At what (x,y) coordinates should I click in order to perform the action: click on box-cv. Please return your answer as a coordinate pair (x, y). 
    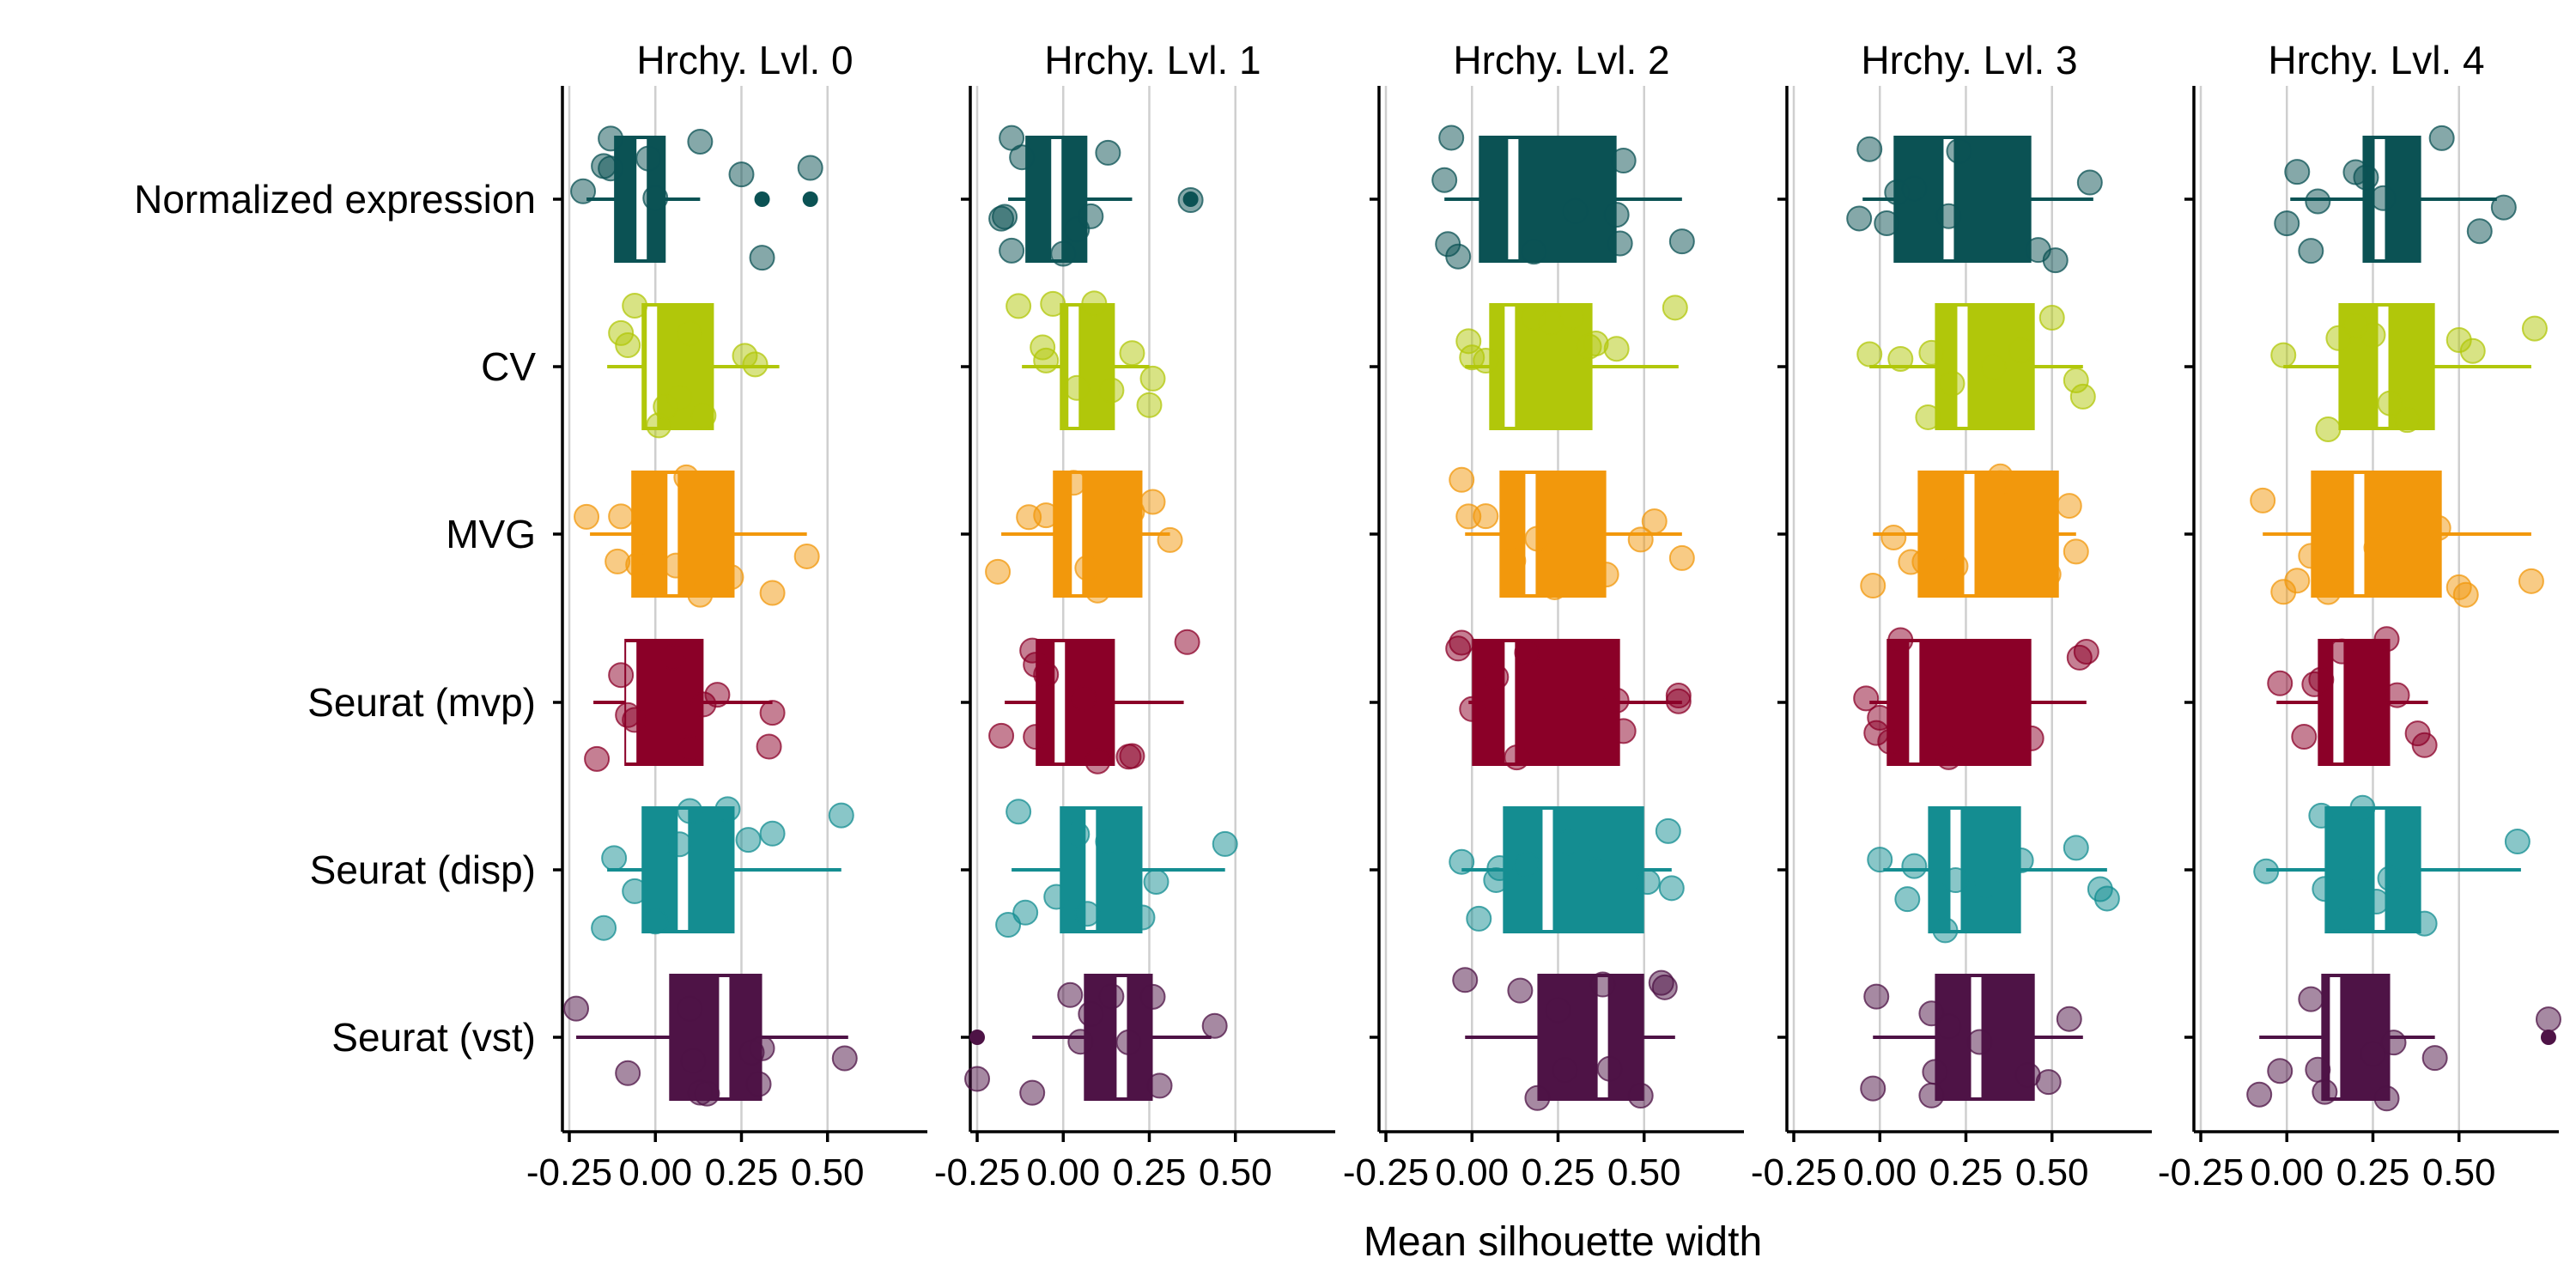
    Looking at the image, I should click on (1976, 366).